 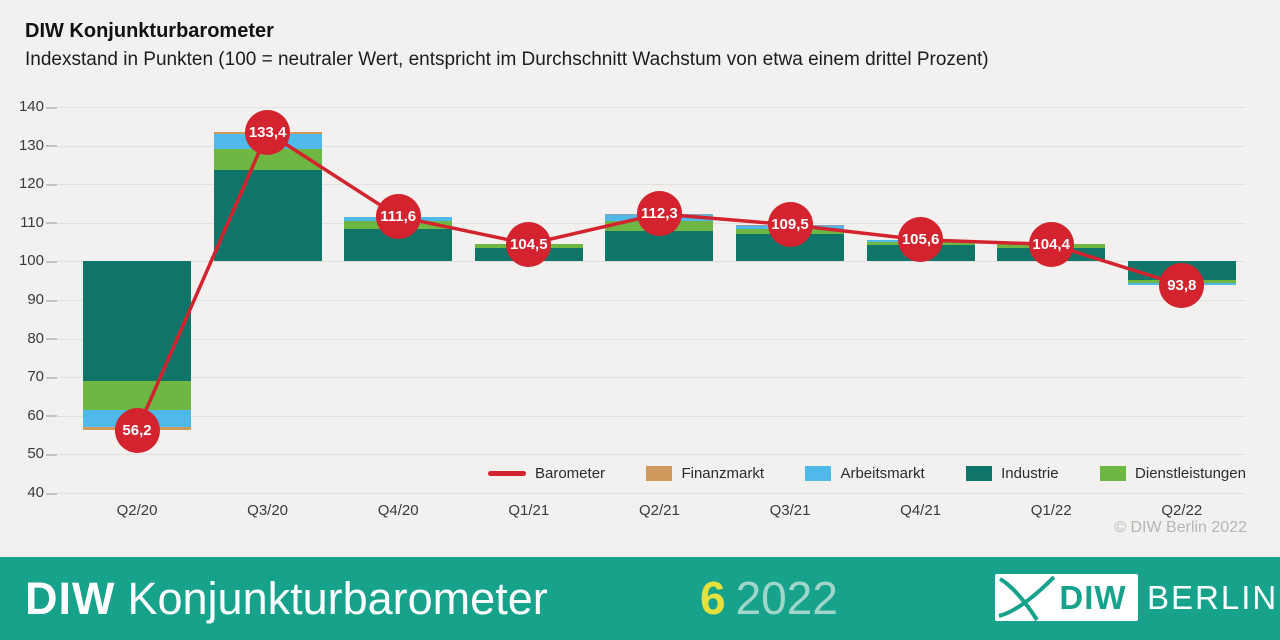 What do you see at coordinates (149, 31) in the screenshot?
I see `page-title: DIW Konjunkturbarometer` at bounding box center [149, 31].